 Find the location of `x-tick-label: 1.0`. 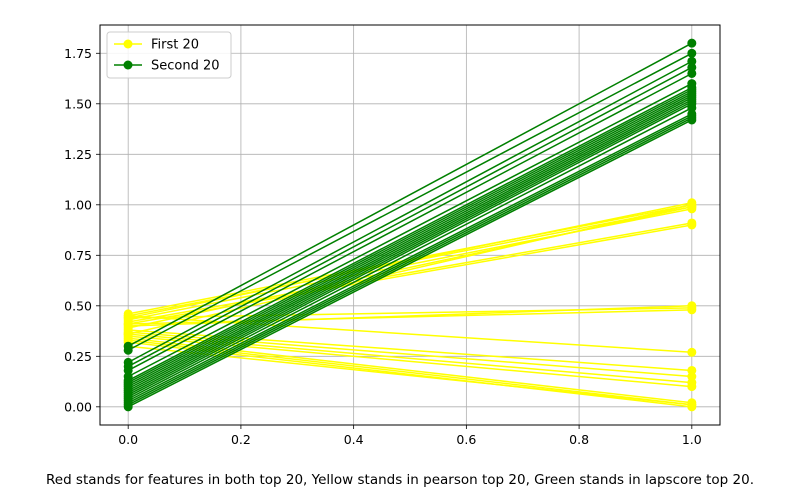

x-tick-label: 1.0 is located at coordinates (692, 439).